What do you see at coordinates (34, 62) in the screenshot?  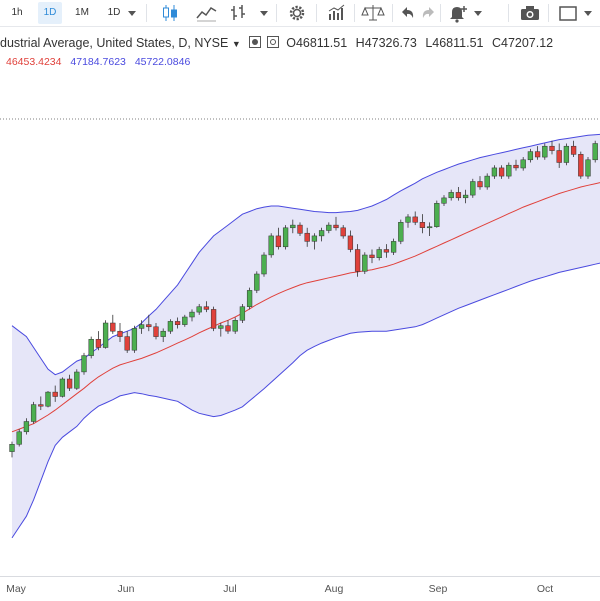 I see `bb-basis-value: 46453.4234` at bounding box center [34, 62].